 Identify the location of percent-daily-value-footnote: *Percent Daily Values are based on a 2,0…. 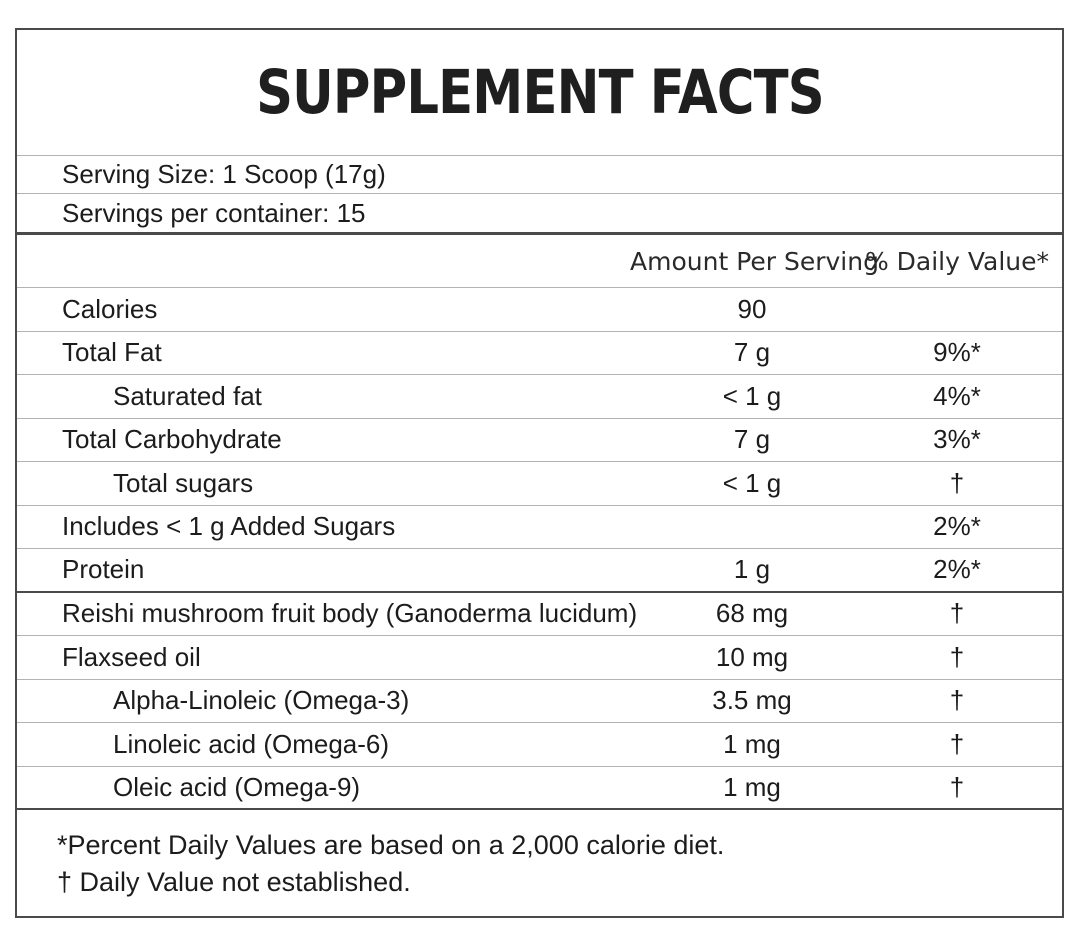
(391, 845).